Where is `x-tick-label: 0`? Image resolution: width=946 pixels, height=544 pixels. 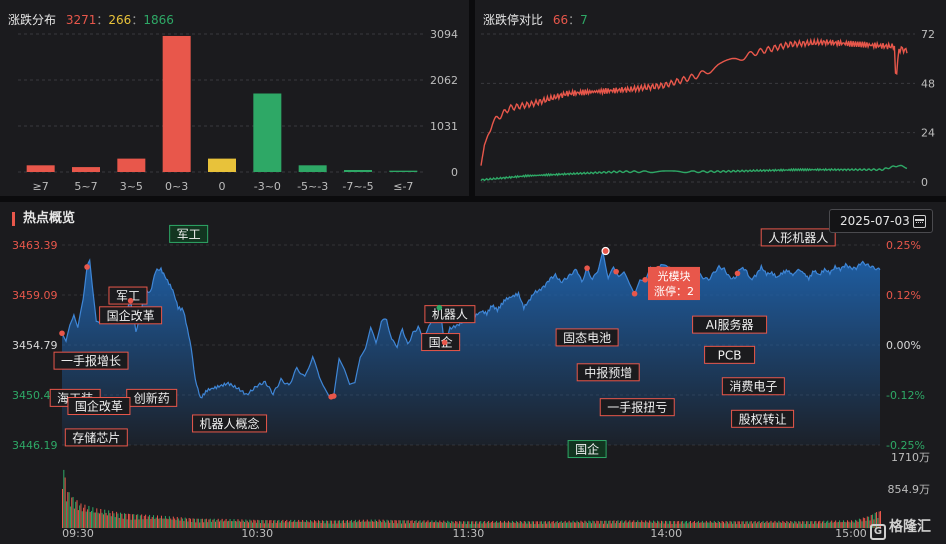
x-tick-label: 0 is located at coordinates (222, 186).